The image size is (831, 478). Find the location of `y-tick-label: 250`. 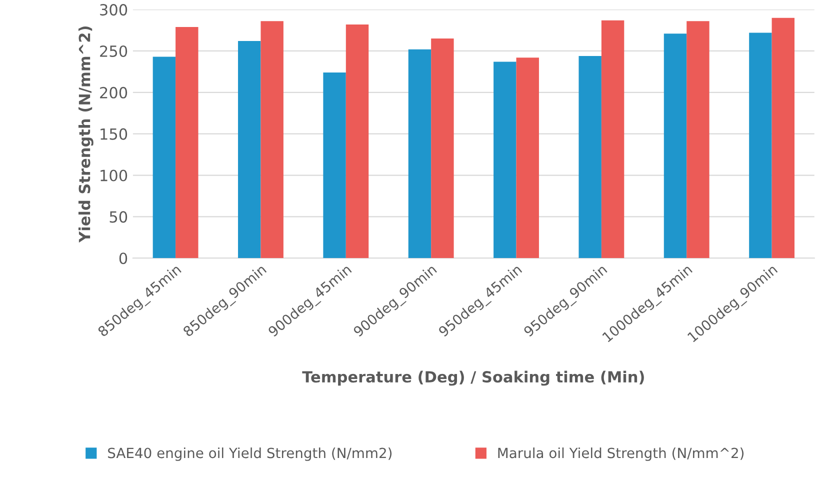

y-tick-label: 250 is located at coordinates (114, 51).